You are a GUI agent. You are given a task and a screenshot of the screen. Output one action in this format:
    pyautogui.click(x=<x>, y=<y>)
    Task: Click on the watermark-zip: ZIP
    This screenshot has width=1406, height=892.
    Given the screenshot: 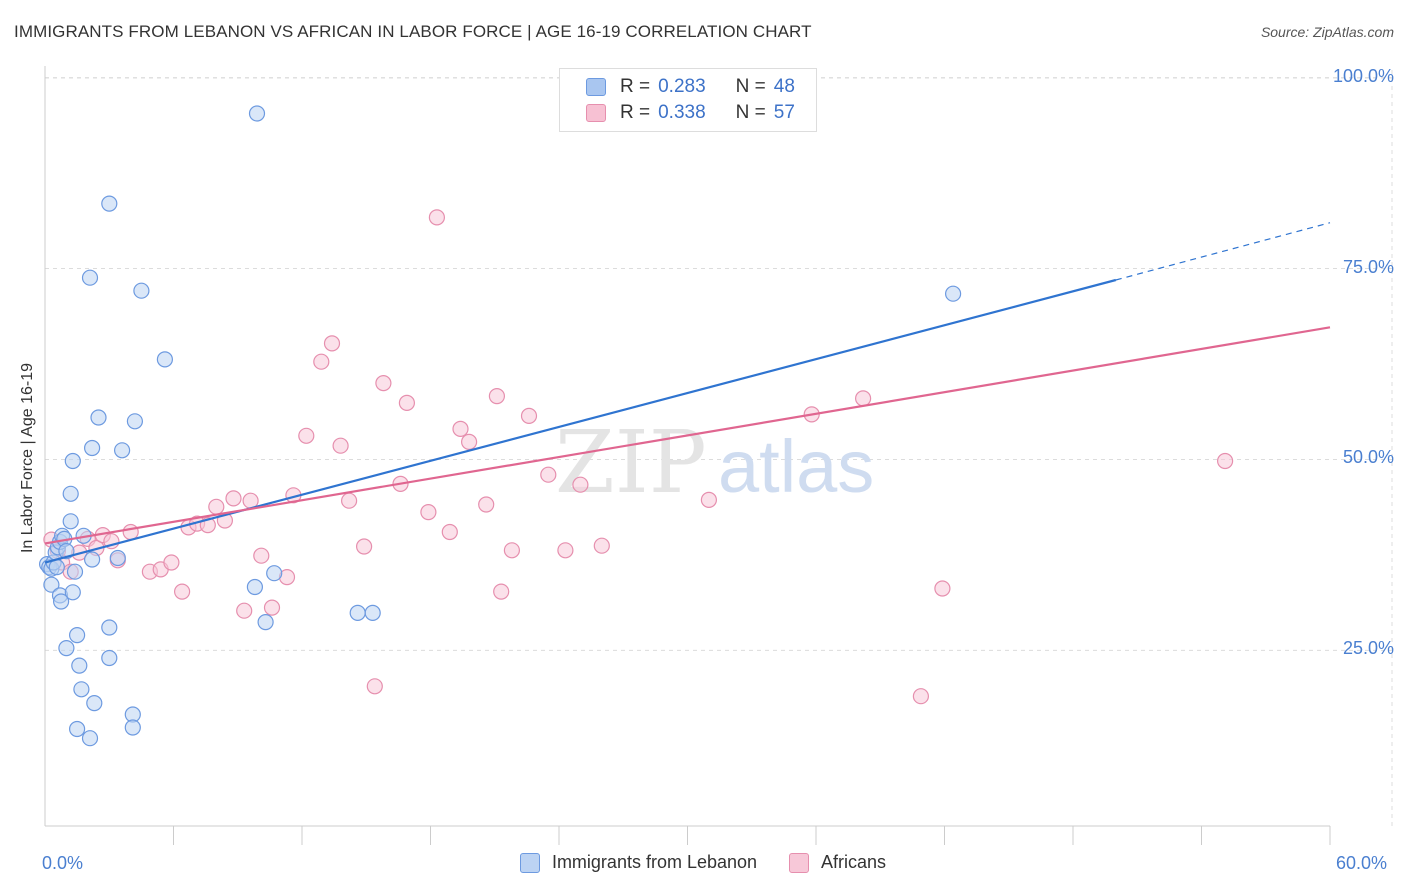 What is the action you would take?
    pyautogui.click(x=631, y=463)
    